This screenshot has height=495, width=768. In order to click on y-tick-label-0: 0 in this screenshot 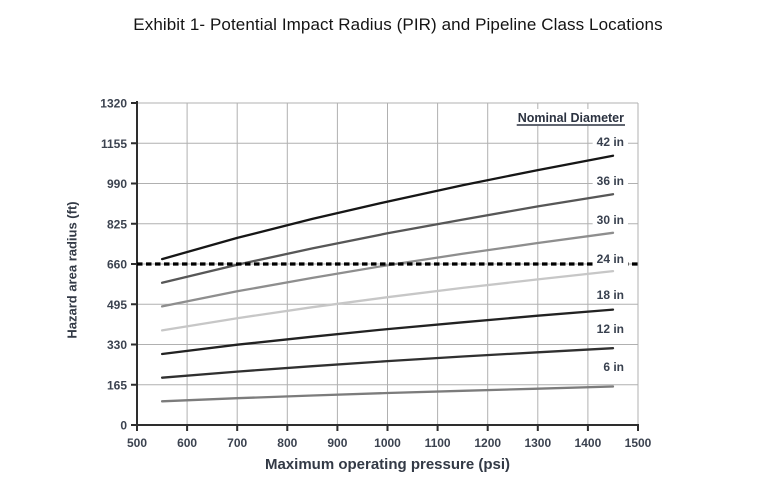, I will do `click(123, 426)`.